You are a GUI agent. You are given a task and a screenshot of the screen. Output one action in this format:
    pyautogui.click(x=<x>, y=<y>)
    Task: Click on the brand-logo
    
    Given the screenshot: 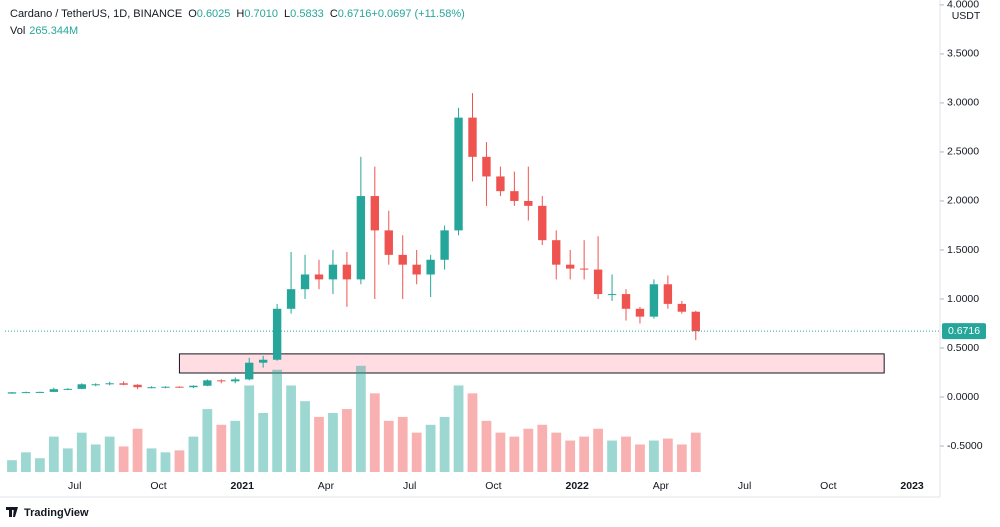 What is the action you would take?
    pyautogui.click(x=12, y=512)
    